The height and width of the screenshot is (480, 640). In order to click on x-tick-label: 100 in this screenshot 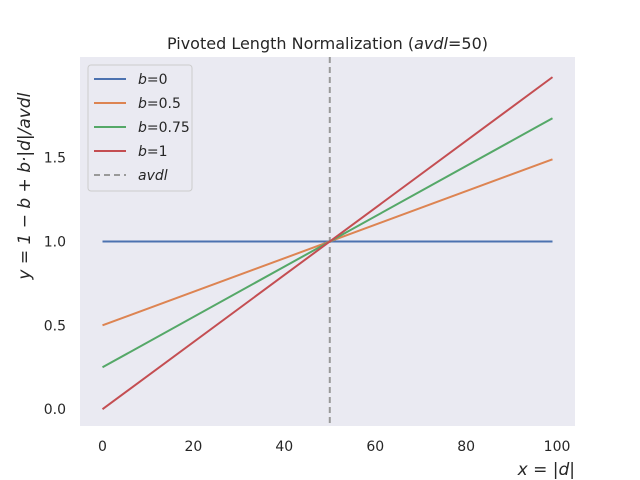, I will do `click(557, 447)`.